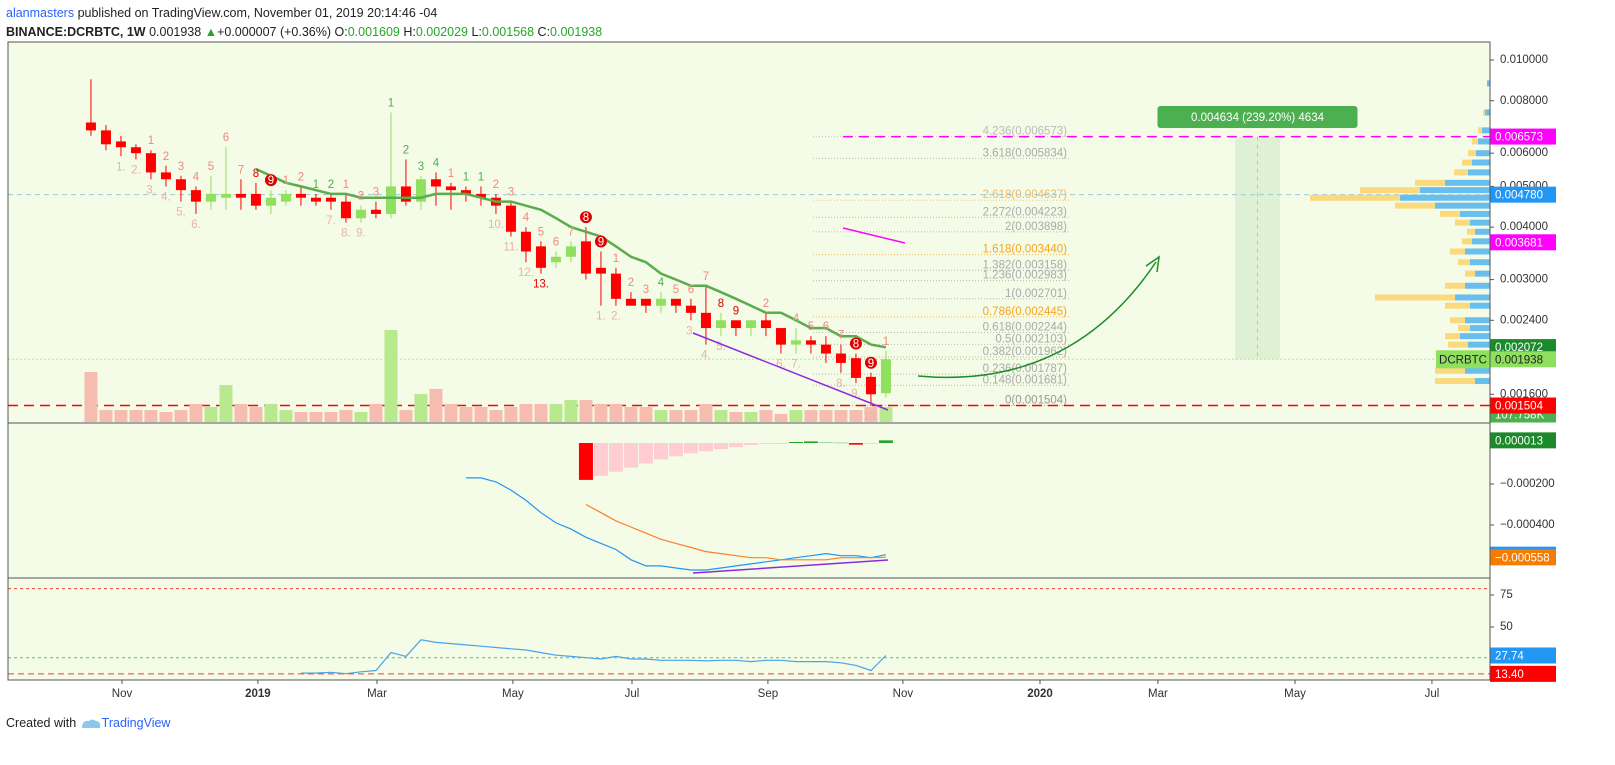  I want to click on price-badge-label: 0.000013, so click(1519, 441).